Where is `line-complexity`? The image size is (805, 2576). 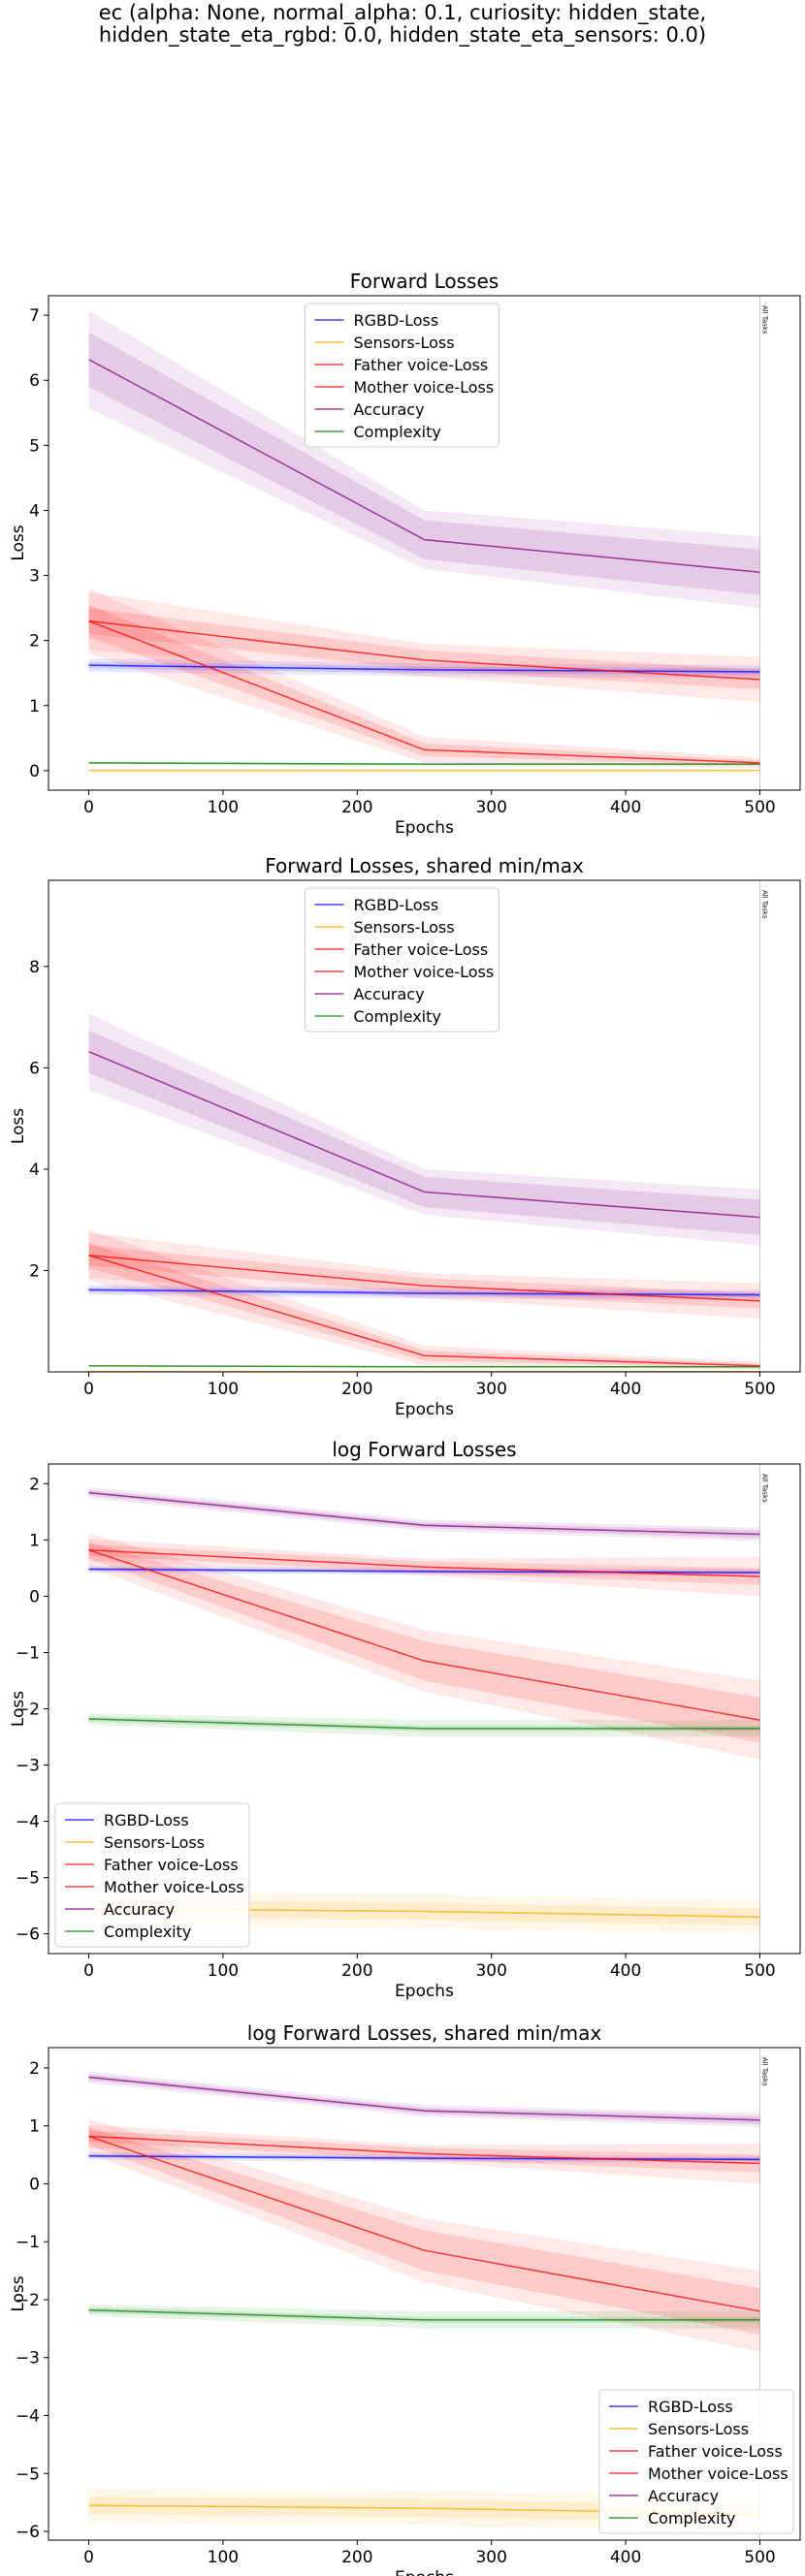 line-complexity is located at coordinates (424, 1724).